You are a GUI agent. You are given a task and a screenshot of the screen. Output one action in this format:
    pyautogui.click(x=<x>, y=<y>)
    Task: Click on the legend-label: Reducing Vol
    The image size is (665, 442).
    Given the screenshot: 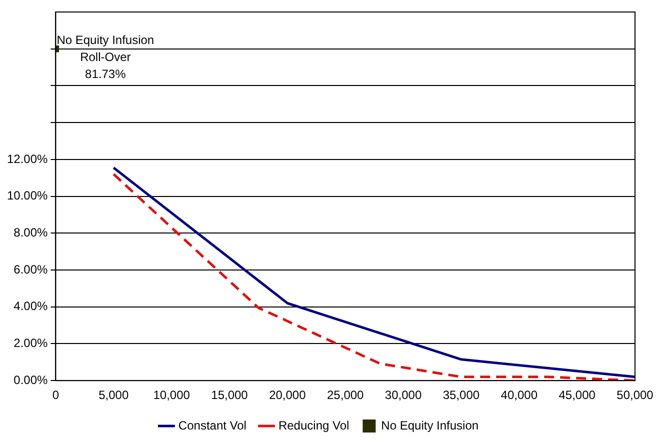 What is the action you would take?
    pyautogui.click(x=314, y=425)
    